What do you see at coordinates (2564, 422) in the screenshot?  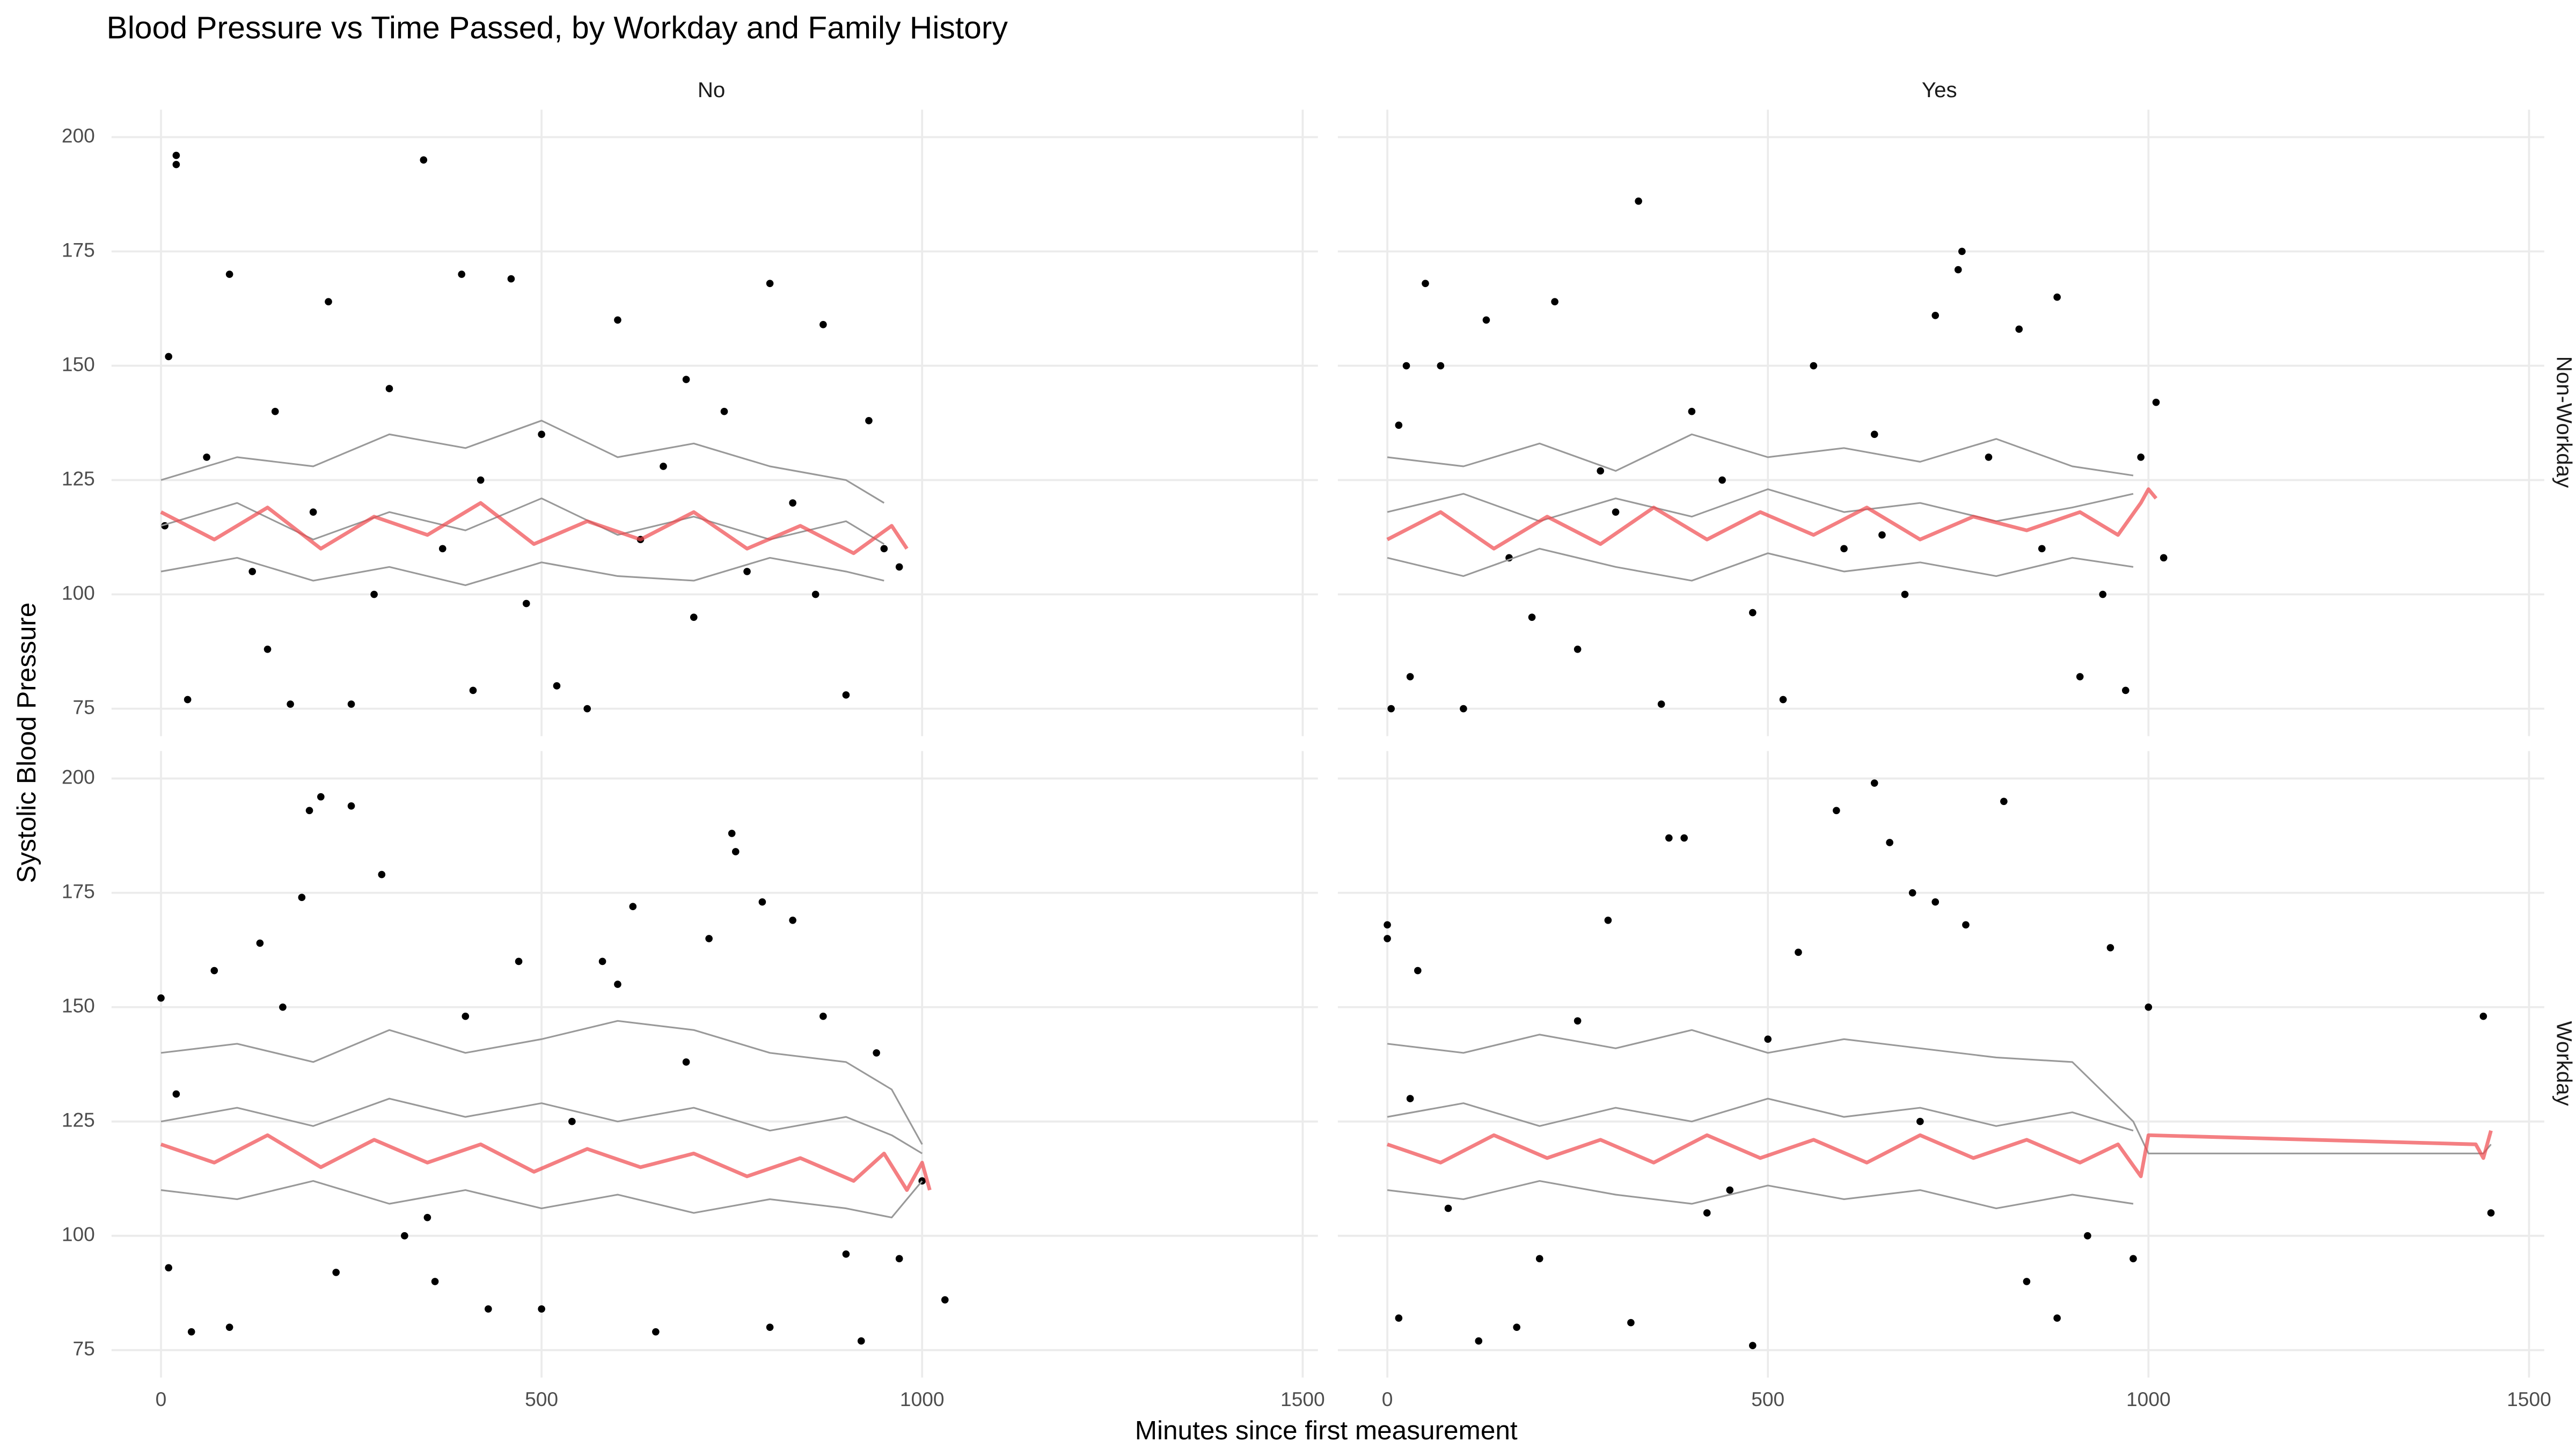 I see `row-strip-label: Non-Workday` at bounding box center [2564, 422].